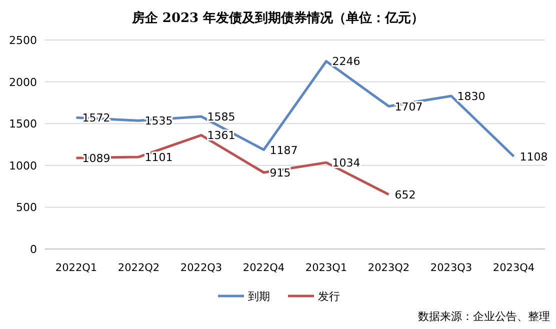  I want to click on data-label: 915, so click(280, 173).